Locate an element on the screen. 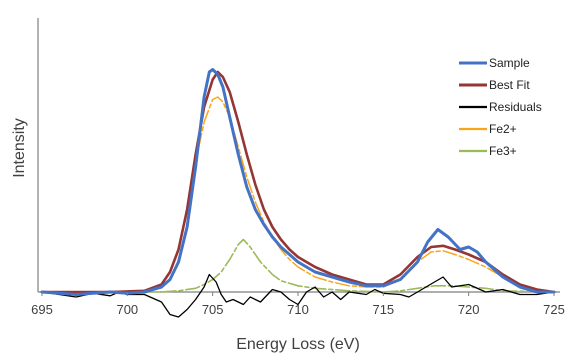  legend-label-fe3: Fe3+ is located at coordinates (503, 151).